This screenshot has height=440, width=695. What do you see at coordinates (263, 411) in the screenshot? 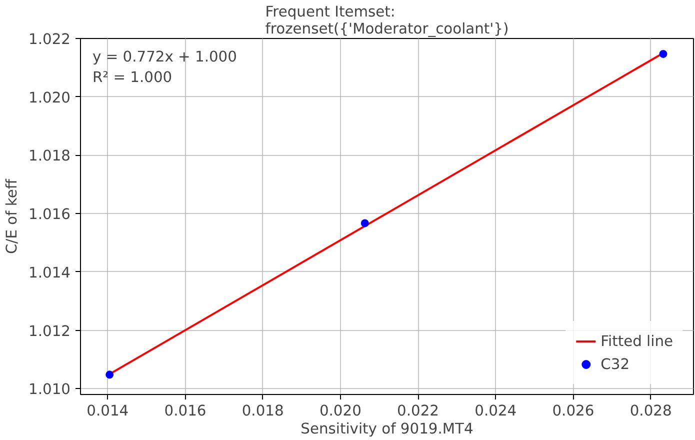
I see `x-tick-label: 0.018` at bounding box center [263, 411].